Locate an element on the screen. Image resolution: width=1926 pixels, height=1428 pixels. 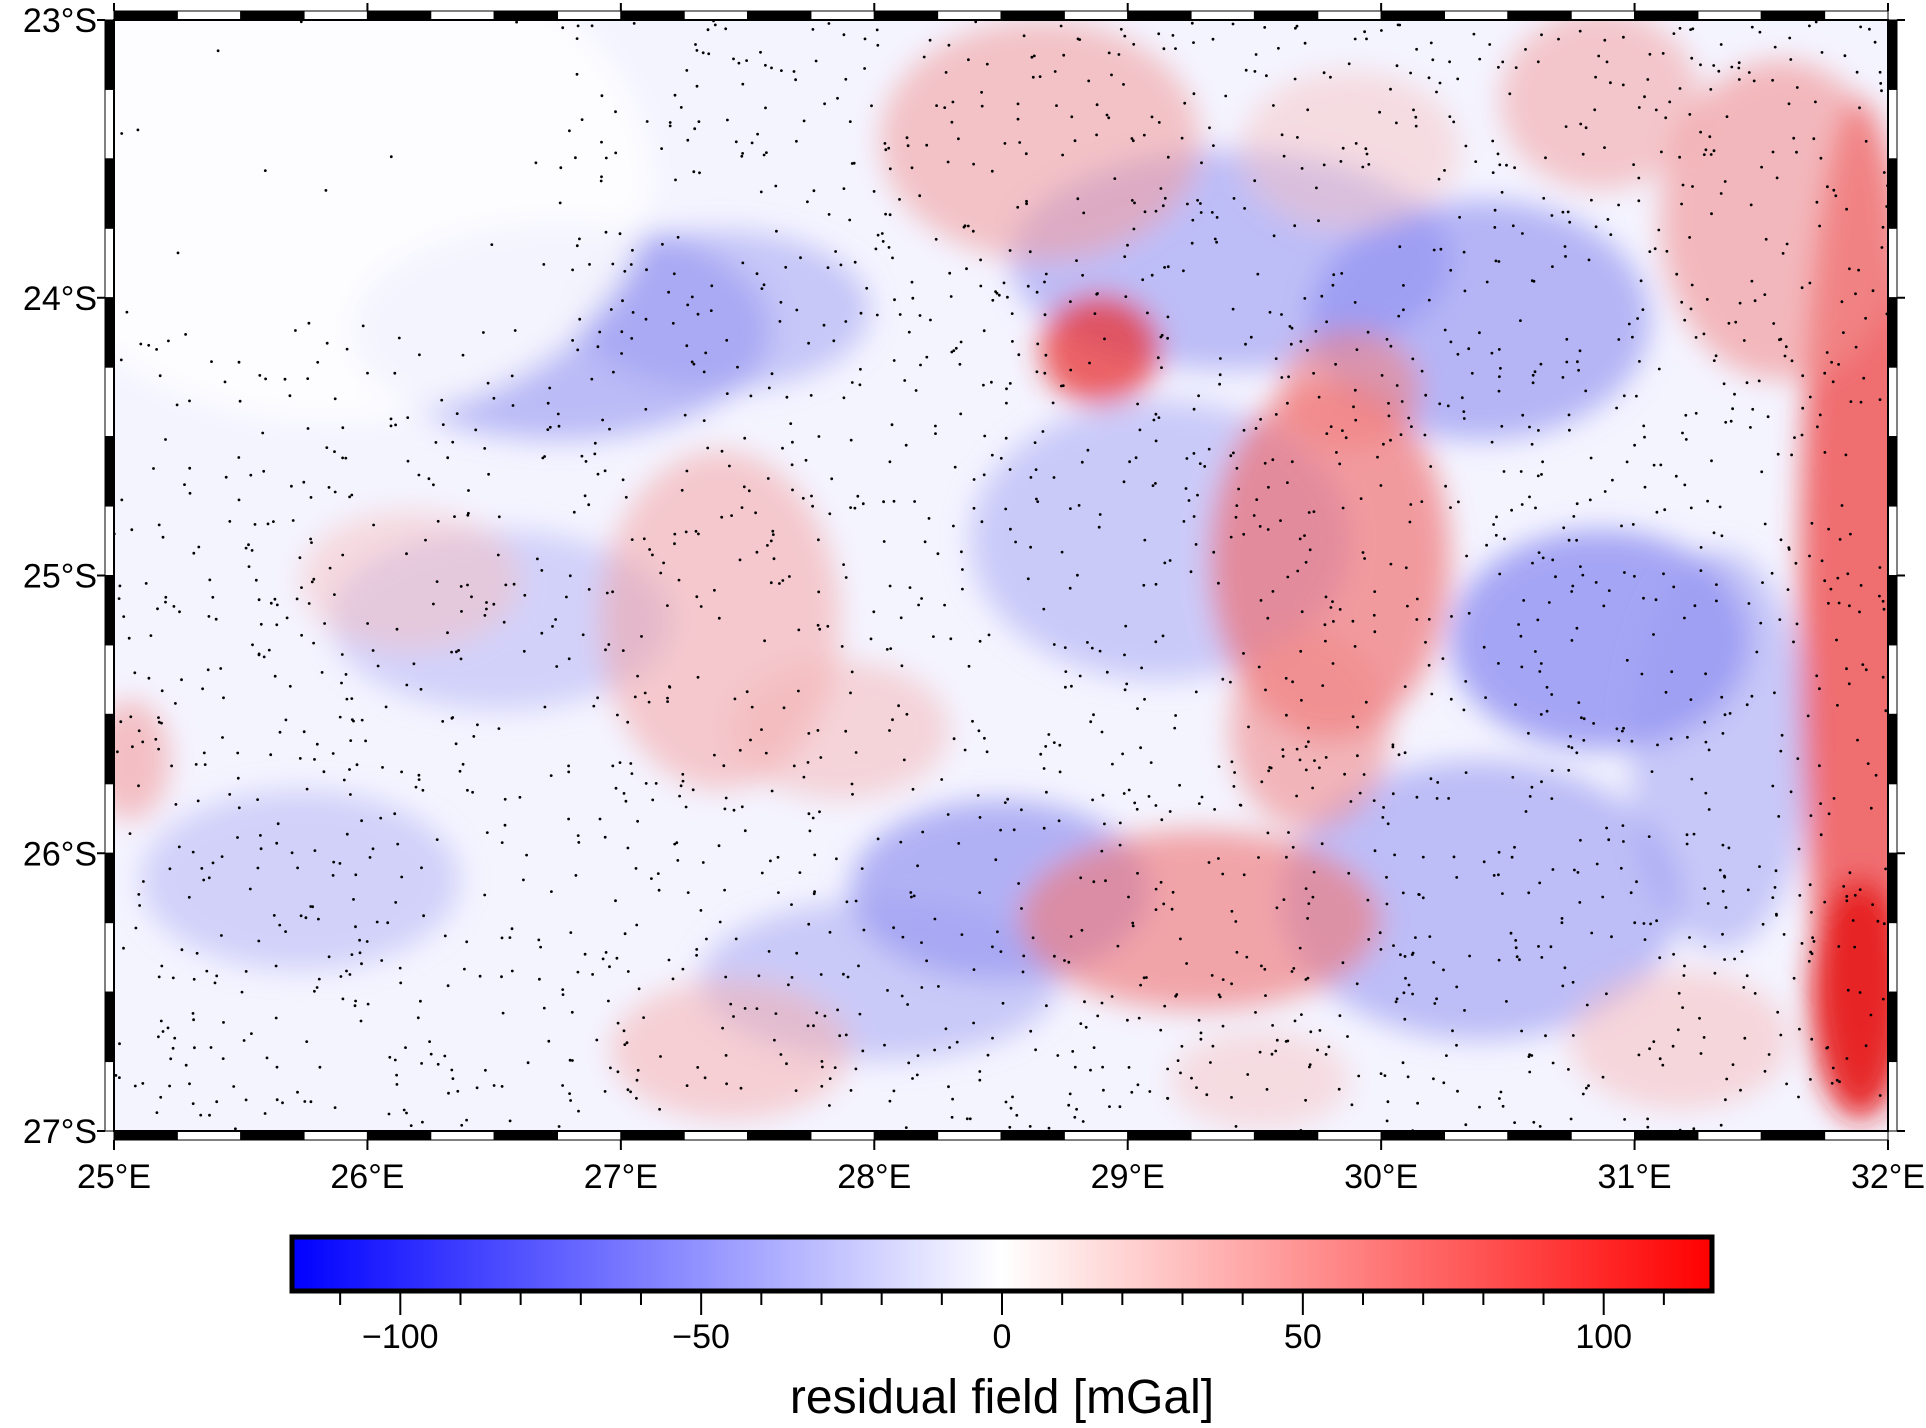
frame-segment-right is located at coordinates (1892, 679).